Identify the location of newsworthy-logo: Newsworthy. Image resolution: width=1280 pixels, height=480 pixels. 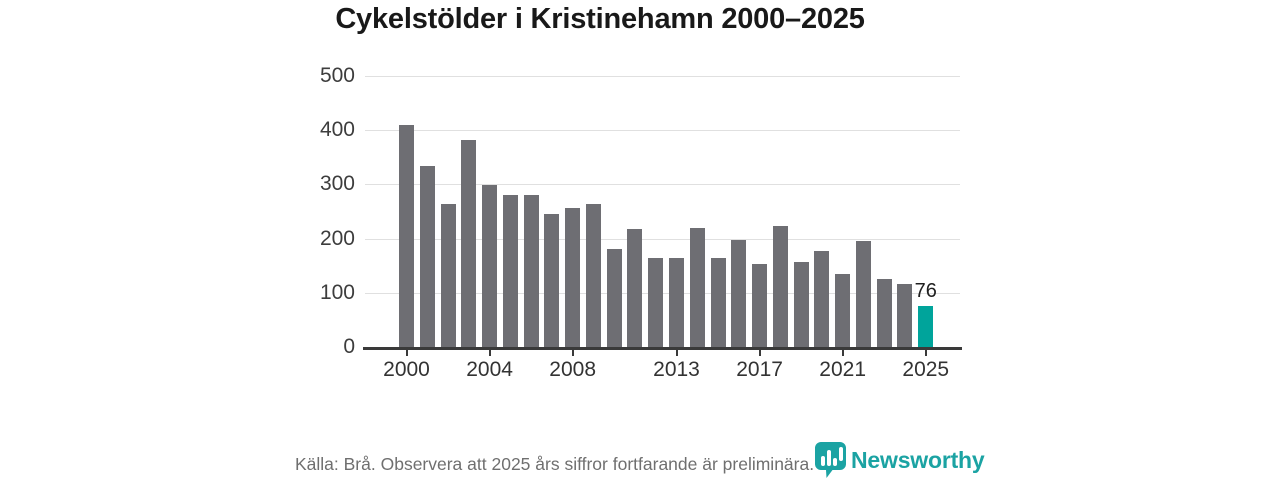
(899, 460).